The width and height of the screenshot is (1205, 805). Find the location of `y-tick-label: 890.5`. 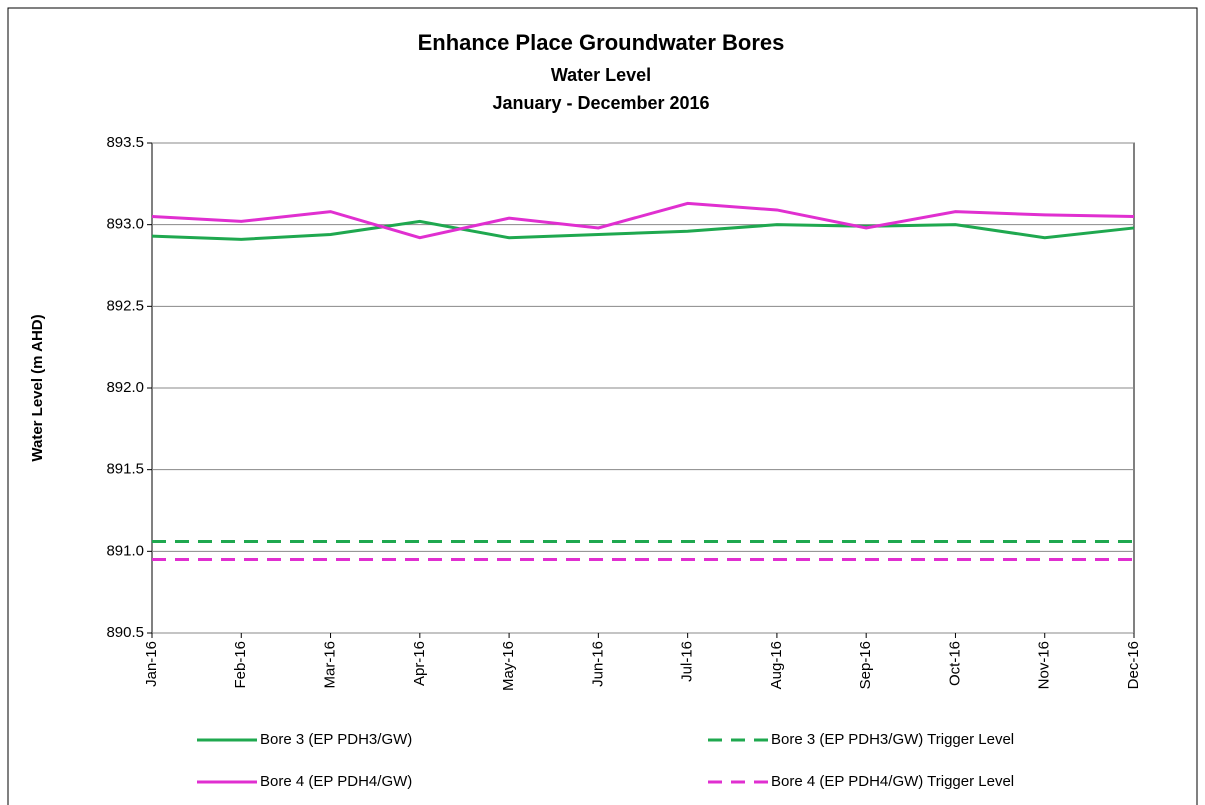

y-tick-label: 890.5 is located at coordinates (125, 632).